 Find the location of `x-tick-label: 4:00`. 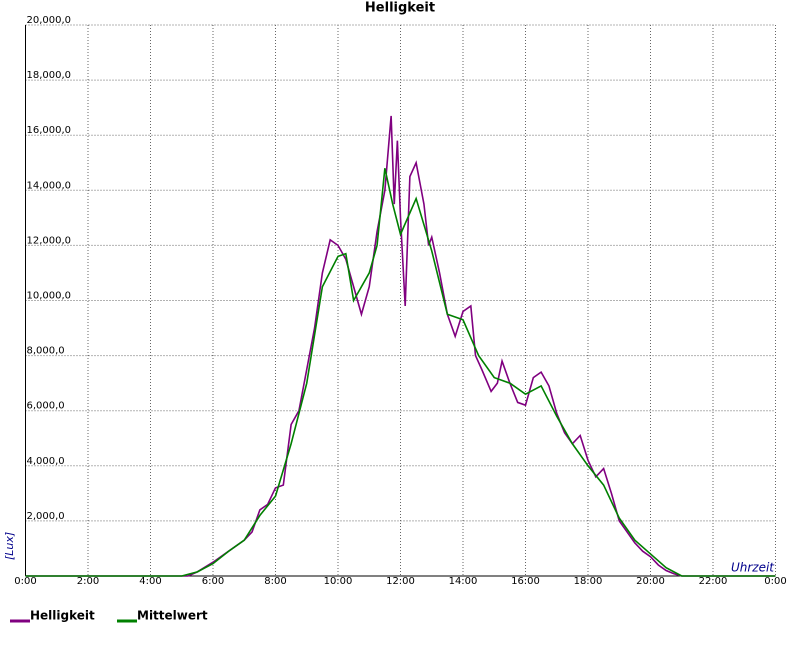

x-tick-label: 4:00 is located at coordinates (150, 581).